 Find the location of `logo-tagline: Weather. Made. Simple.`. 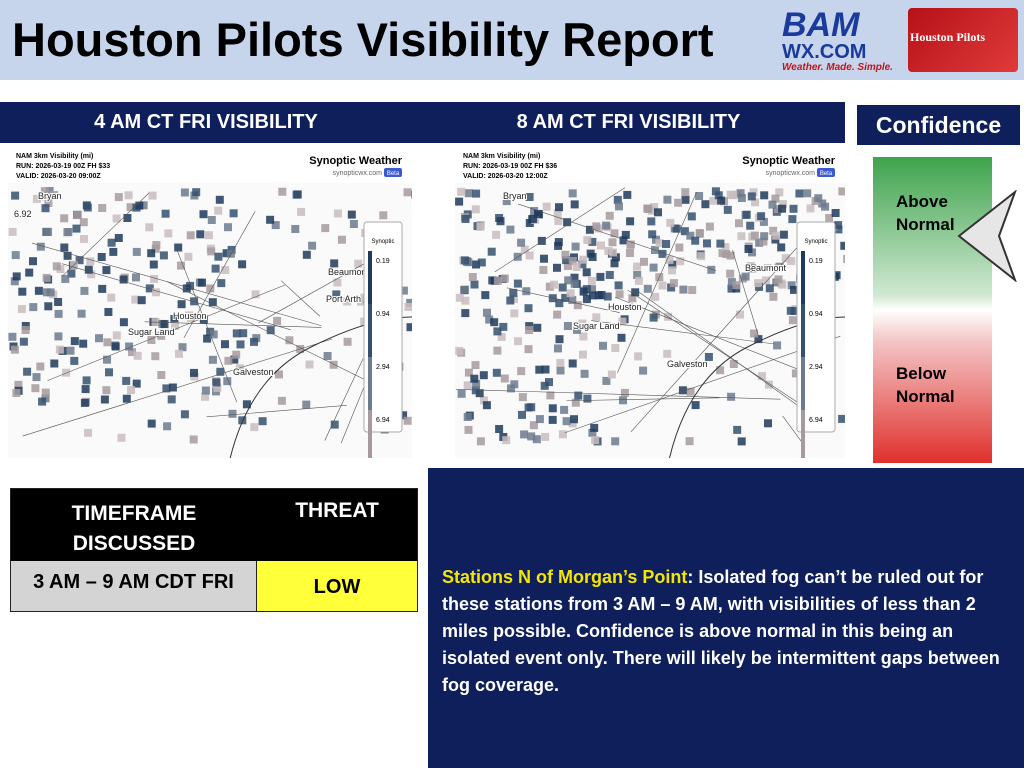

logo-tagline: Weather. Made. Simple. is located at coordinates (837, 67).